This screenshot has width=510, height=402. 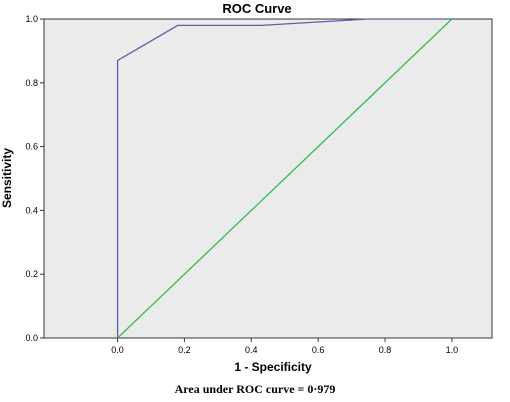 I want to click on y-tick-label: 0.2, so click(x=31, y=274).